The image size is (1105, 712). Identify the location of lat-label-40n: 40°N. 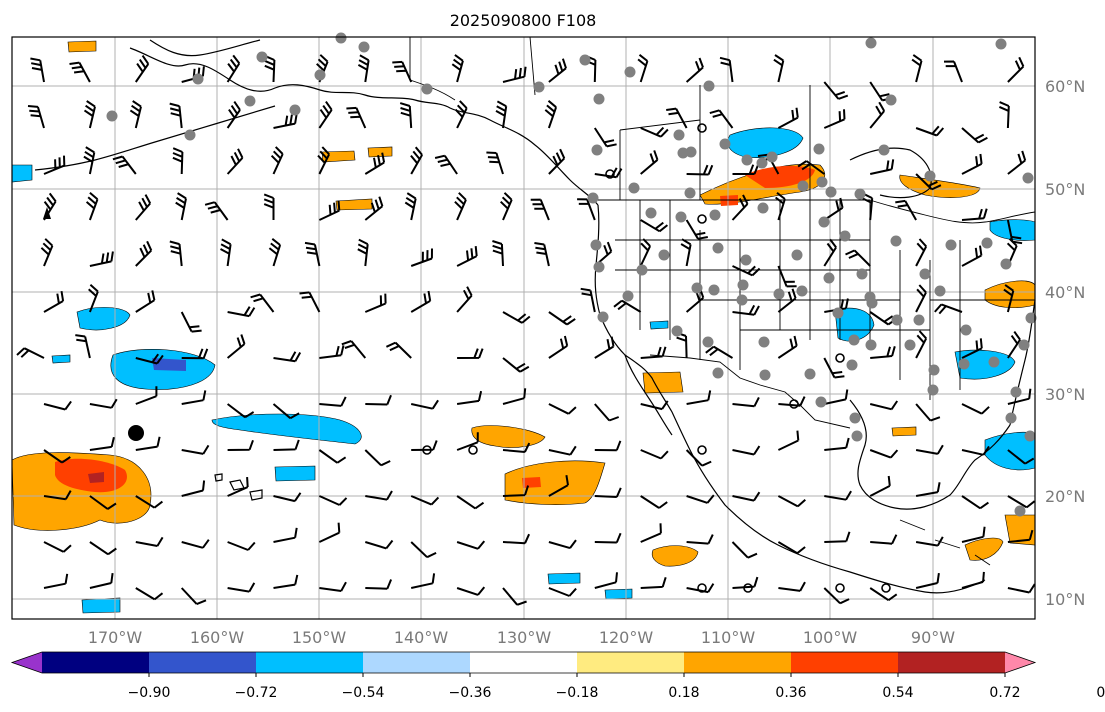
(1065, 292).